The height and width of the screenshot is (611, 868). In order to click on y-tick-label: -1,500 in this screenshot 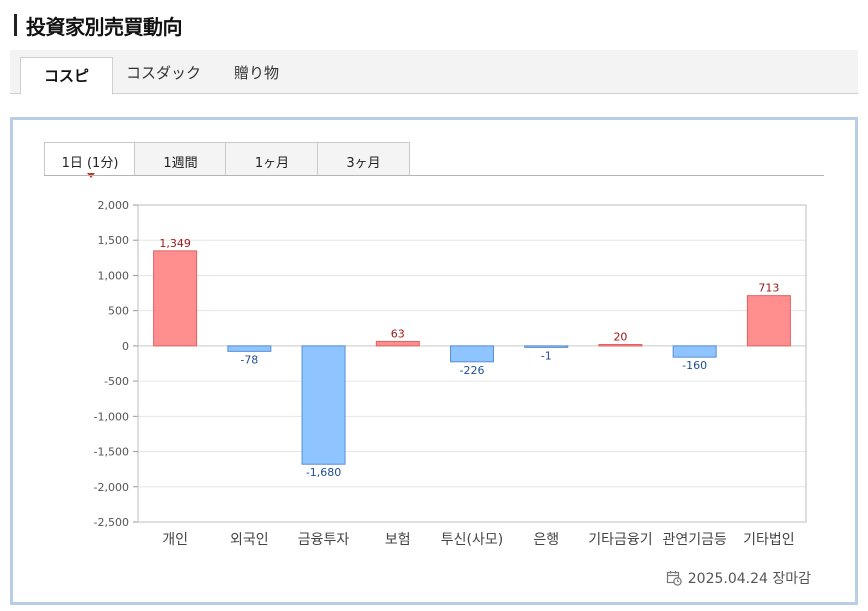, I will do `click(111, 452)`.